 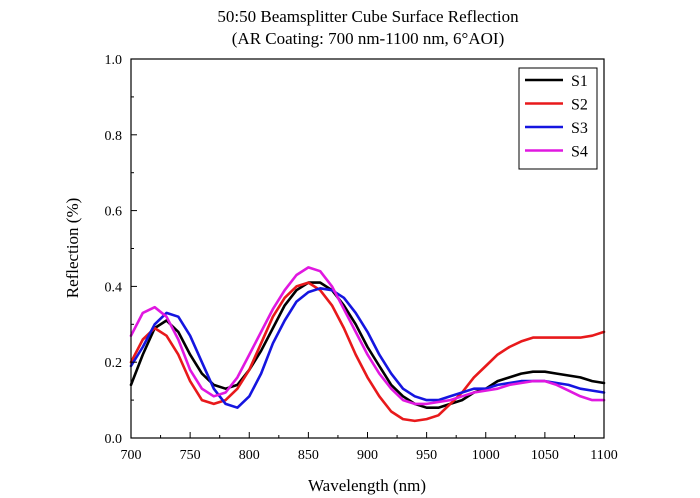 I want to click on x-tick-label: 700, so click(x=131, y=455).